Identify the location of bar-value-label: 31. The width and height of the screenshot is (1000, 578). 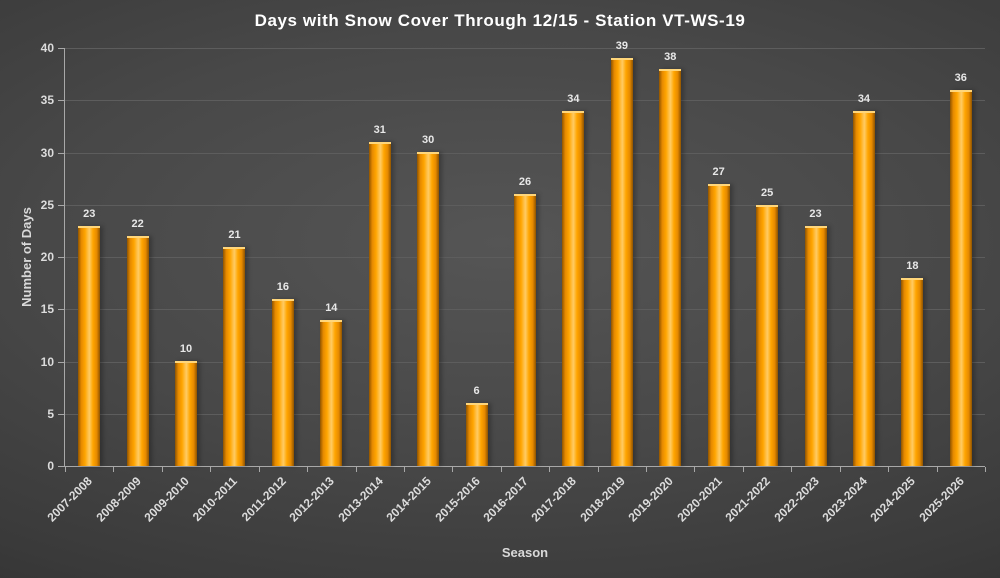
(379, 130).